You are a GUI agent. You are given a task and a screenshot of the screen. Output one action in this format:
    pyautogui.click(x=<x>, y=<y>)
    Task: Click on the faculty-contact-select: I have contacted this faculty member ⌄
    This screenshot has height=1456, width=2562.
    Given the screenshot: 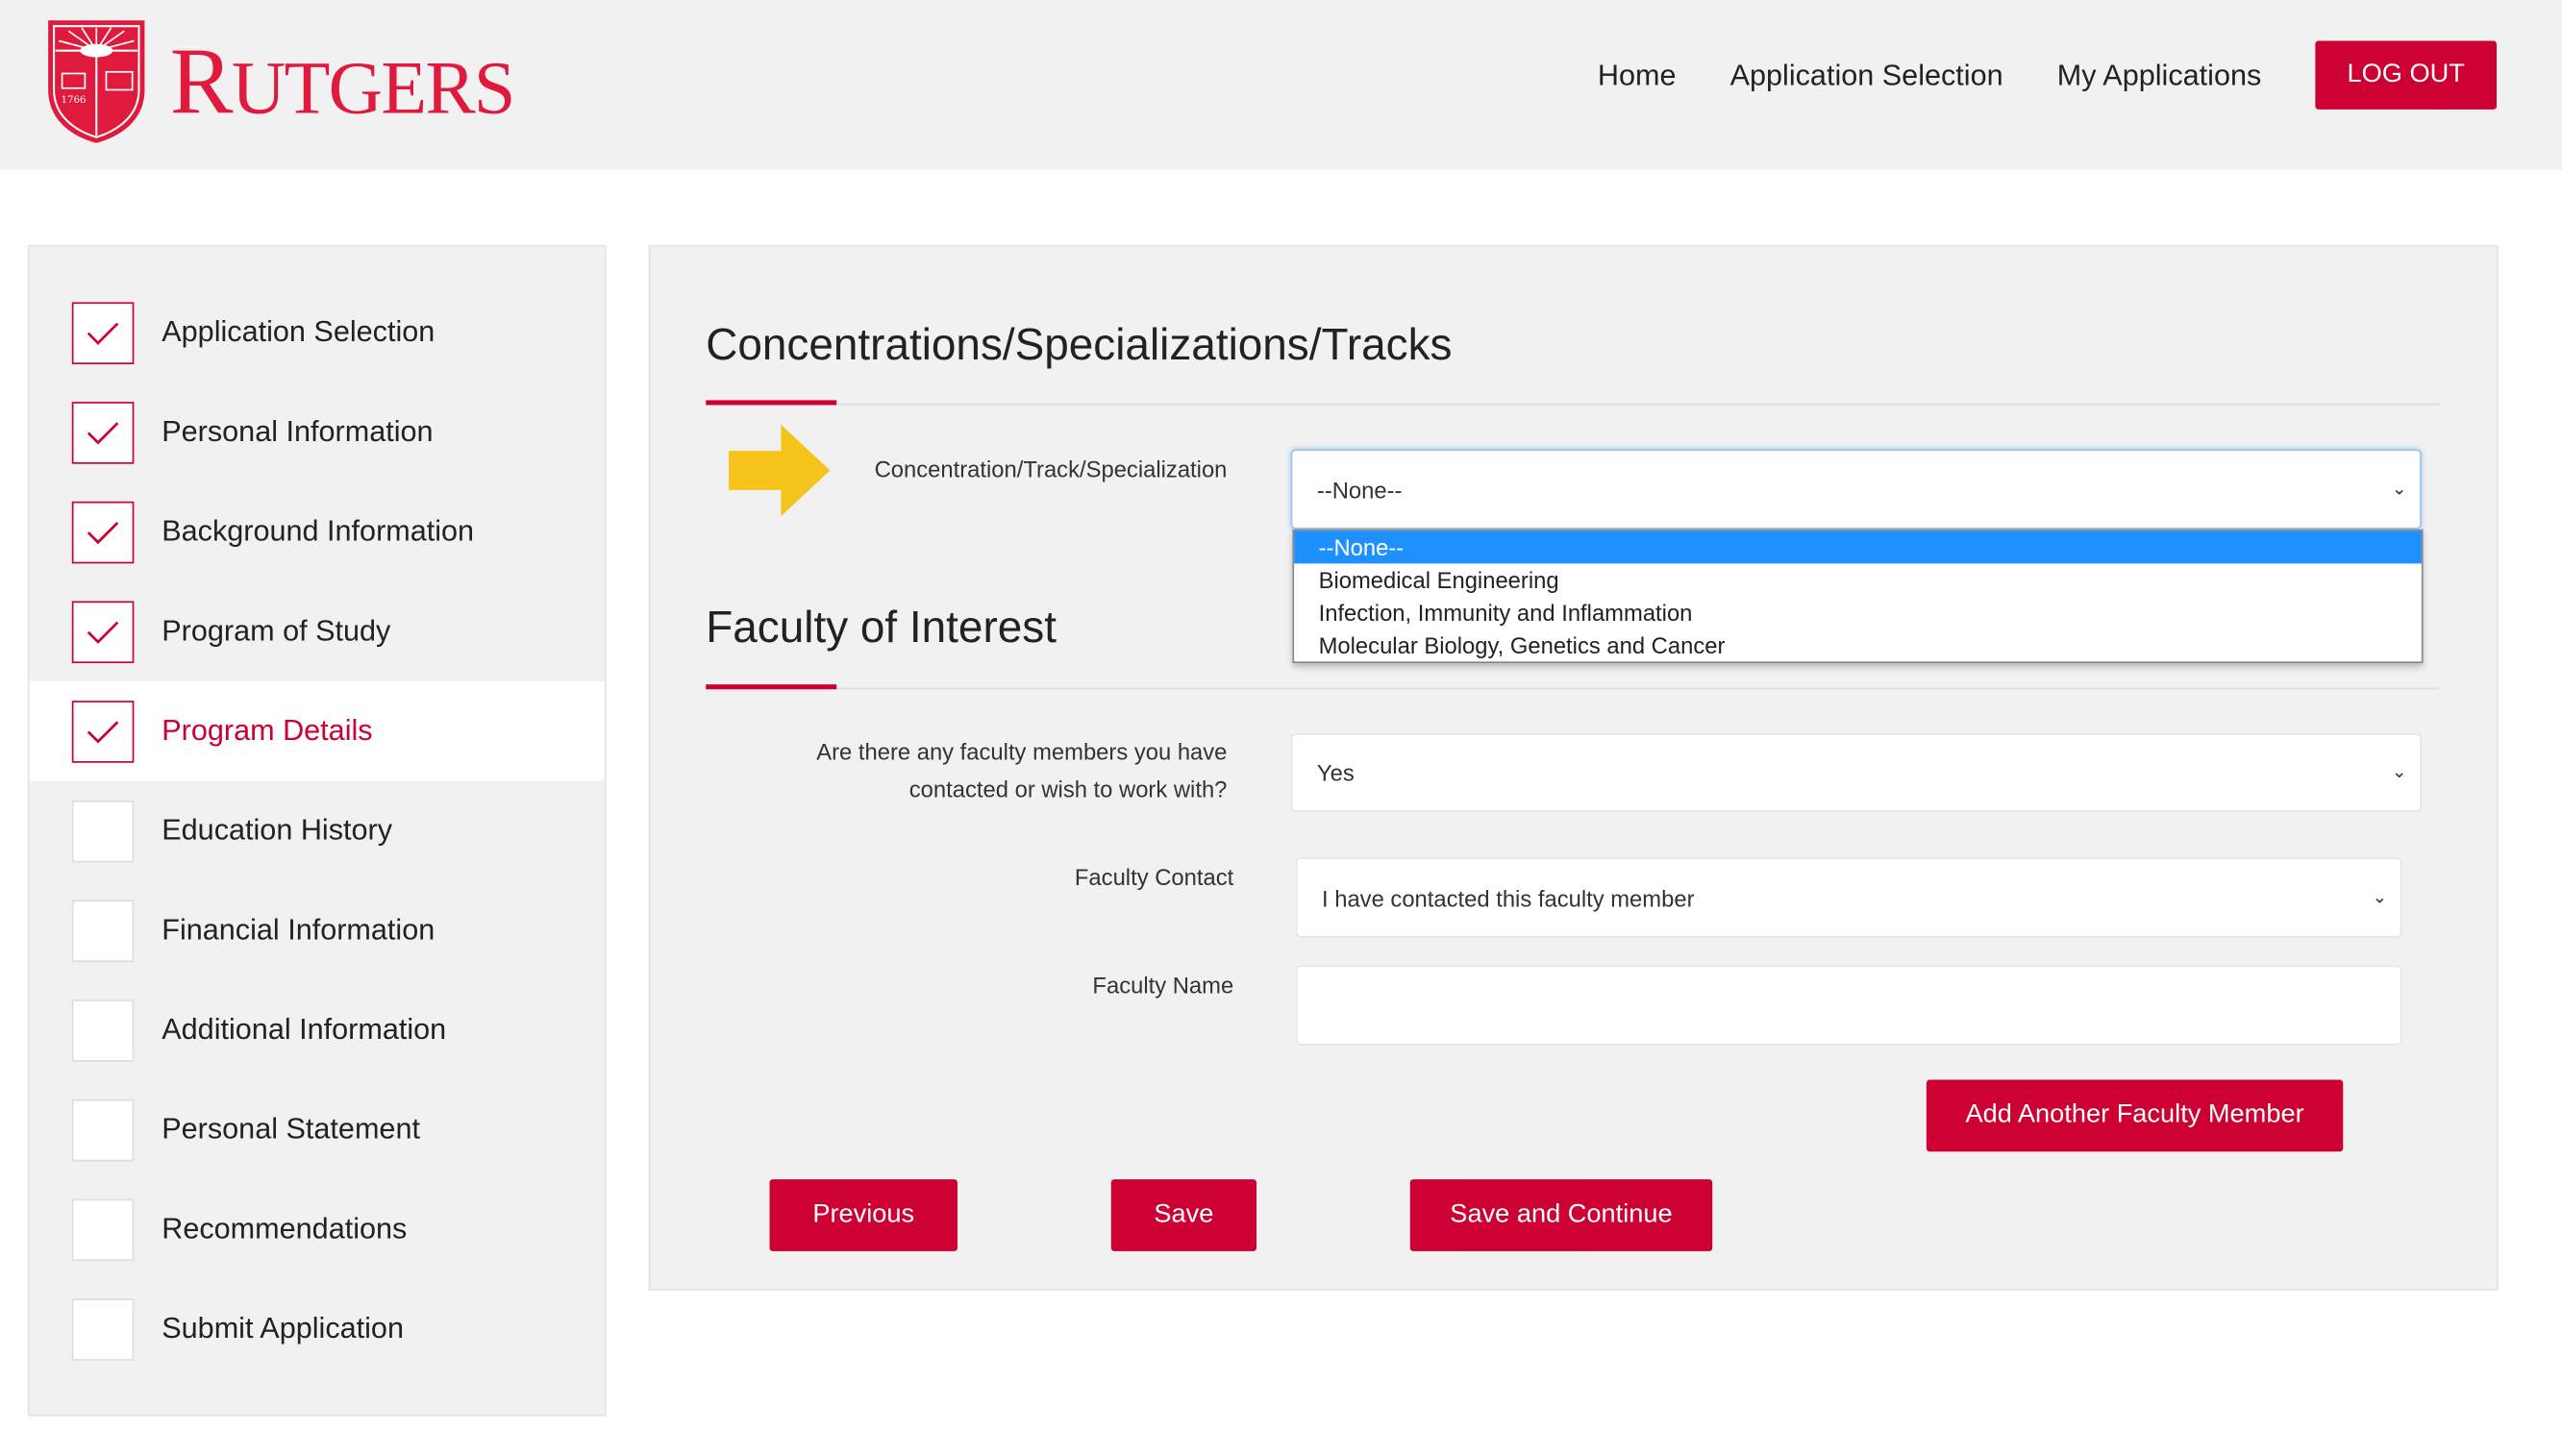 What is the action you would take?
    pyautogui.click(x=1848, y=898)
    